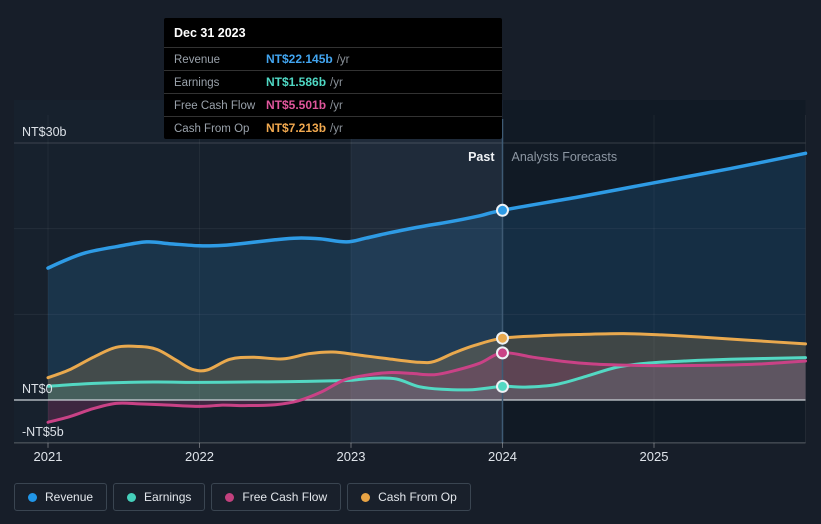  I want to click on tooltip-label: Cash From Op, so click(212, 129).